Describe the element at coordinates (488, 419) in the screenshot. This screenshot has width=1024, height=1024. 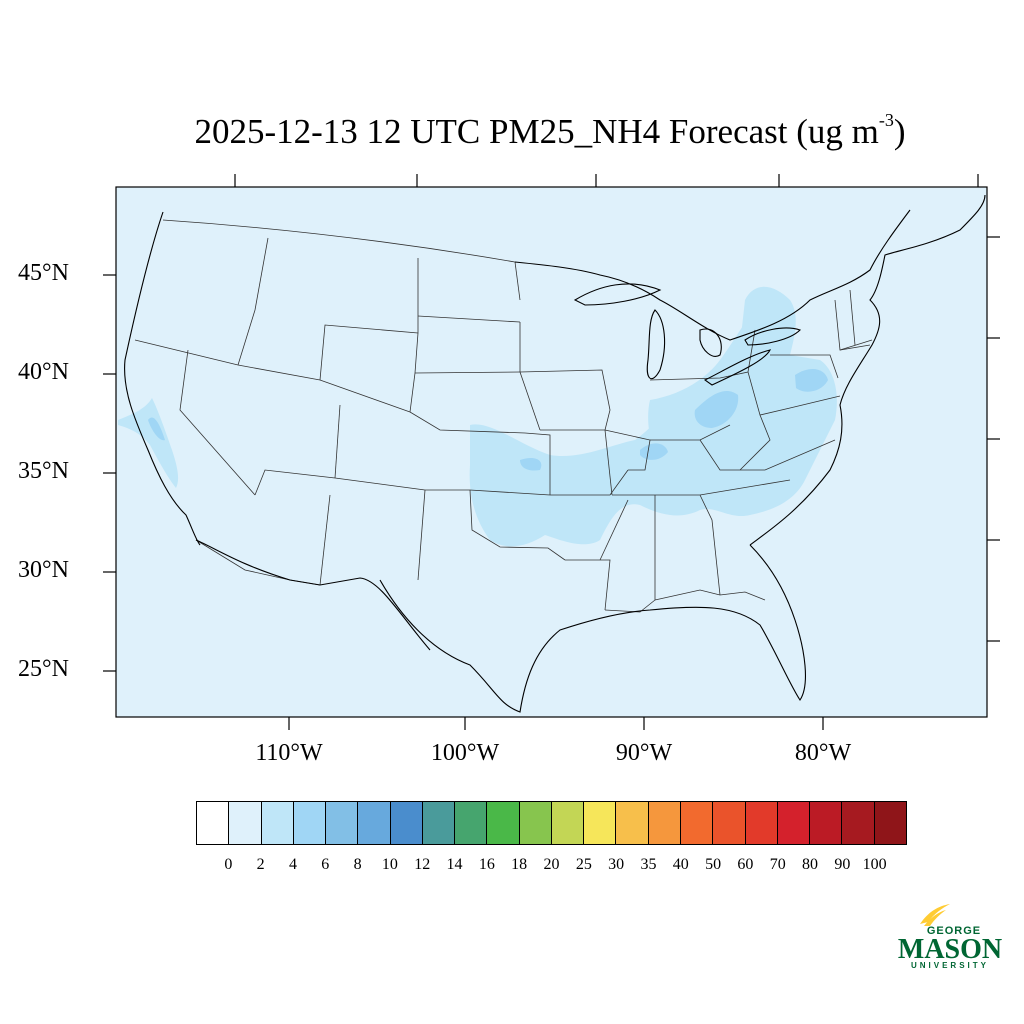
I see `peak-layer` at that location.